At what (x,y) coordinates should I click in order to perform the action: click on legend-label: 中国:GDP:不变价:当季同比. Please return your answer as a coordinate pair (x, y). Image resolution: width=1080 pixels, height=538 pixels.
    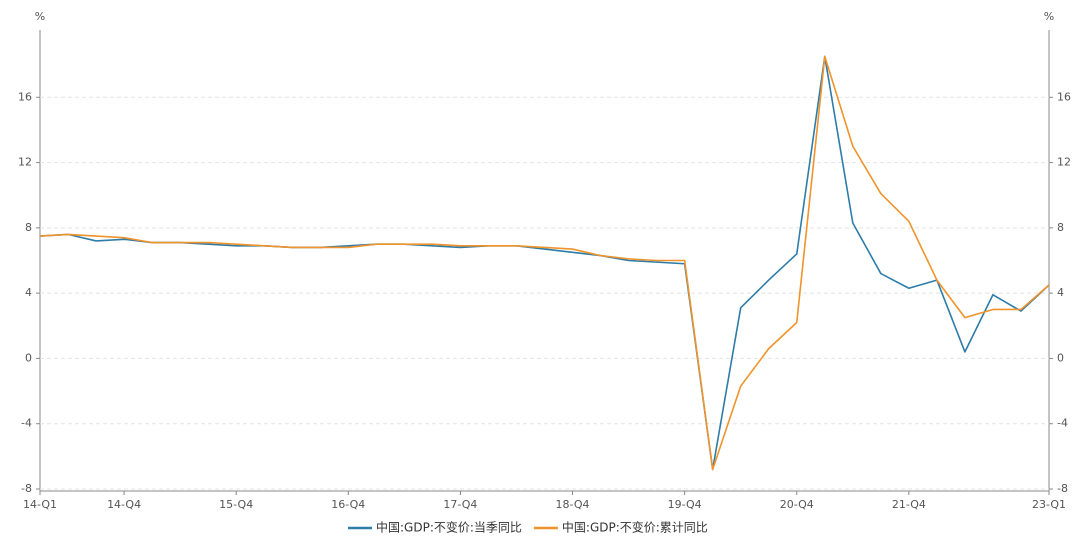
    Looking at the image, I should click on (449, 527).